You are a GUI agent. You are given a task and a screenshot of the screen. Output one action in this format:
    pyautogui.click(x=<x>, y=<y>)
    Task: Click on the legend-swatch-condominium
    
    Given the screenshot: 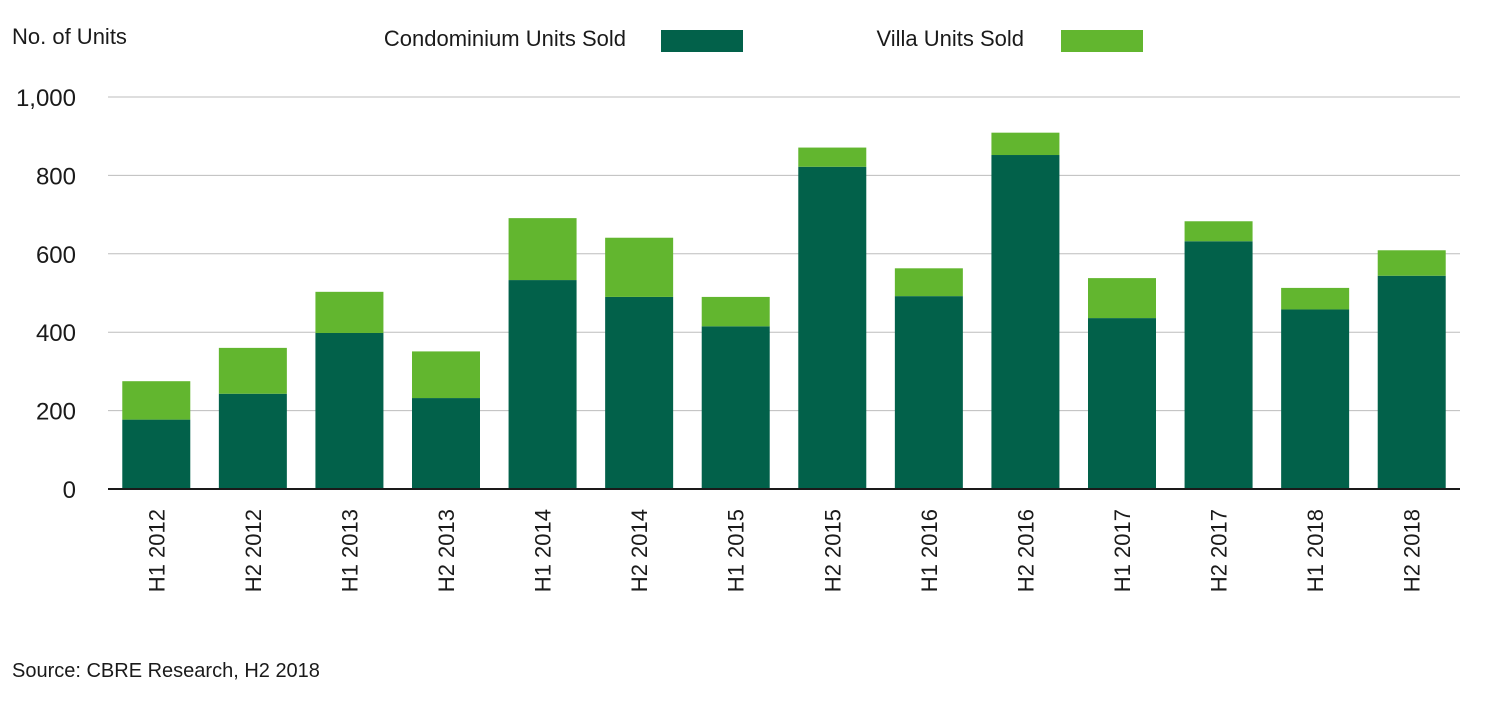 What is the action you would take?
    pyautogui.click(x=702, y=41)
    